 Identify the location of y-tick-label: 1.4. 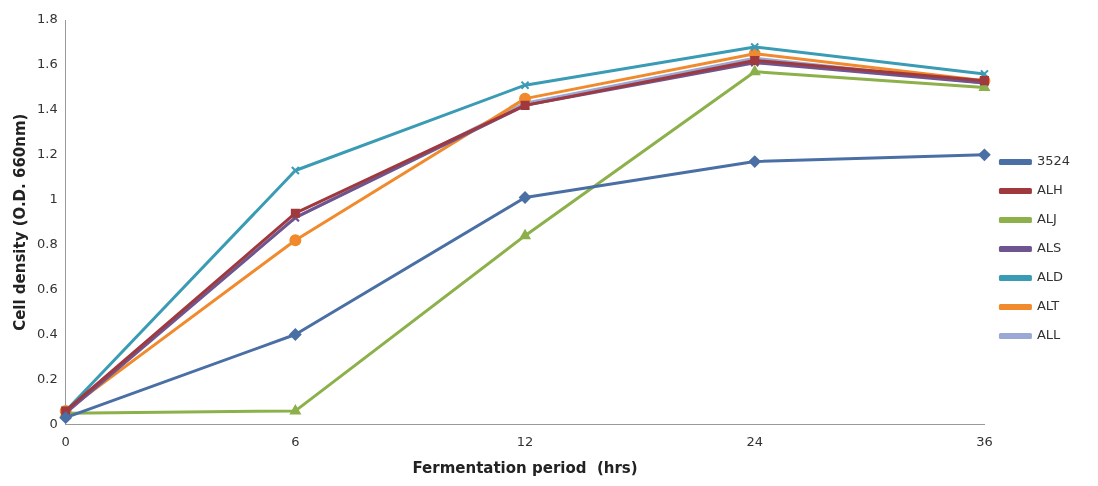
(47, 109).